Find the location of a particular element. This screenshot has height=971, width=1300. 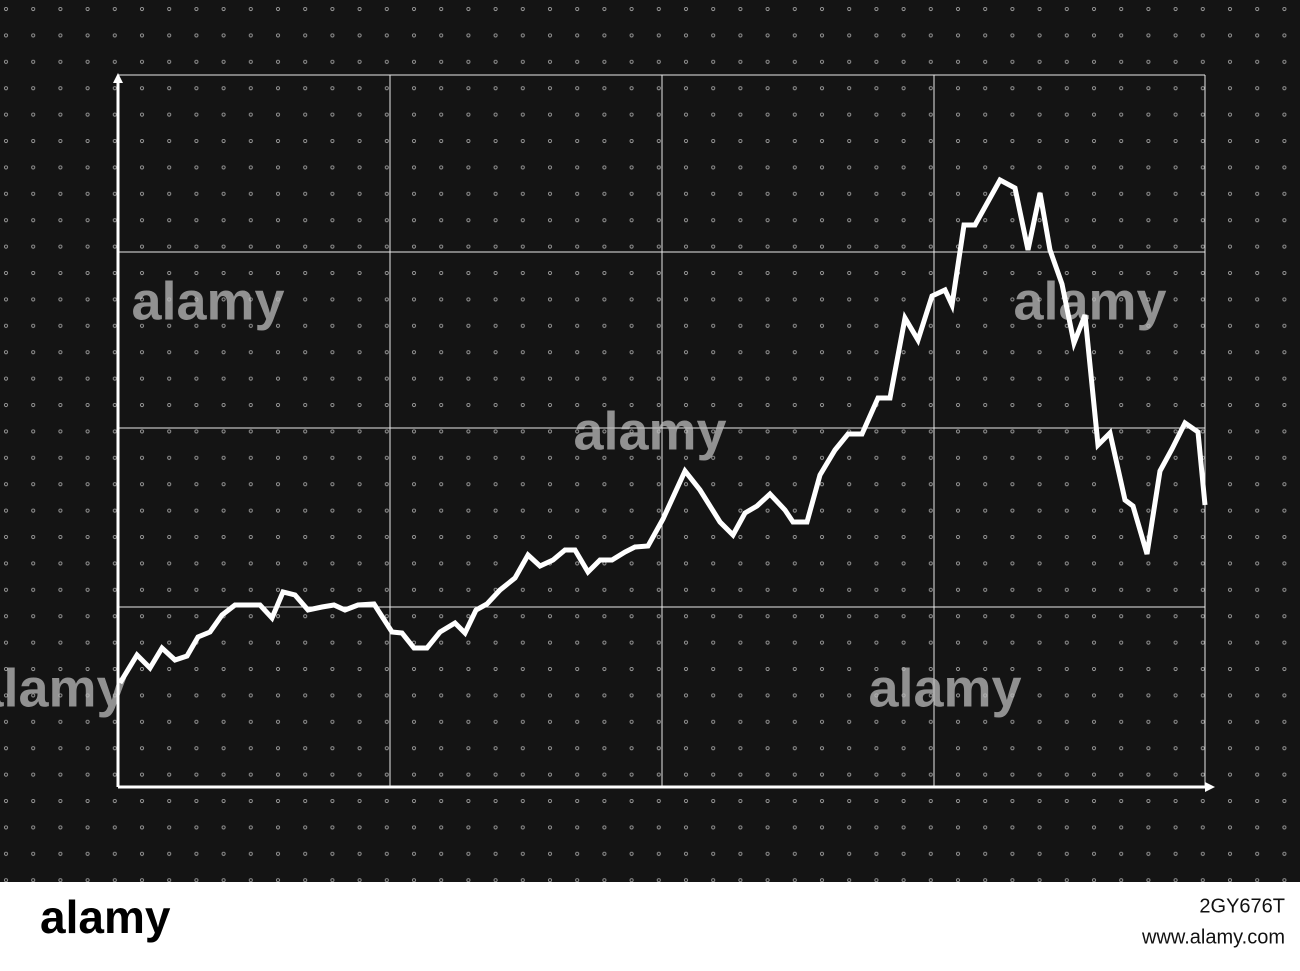

footer is located at coordinates (650, 926).